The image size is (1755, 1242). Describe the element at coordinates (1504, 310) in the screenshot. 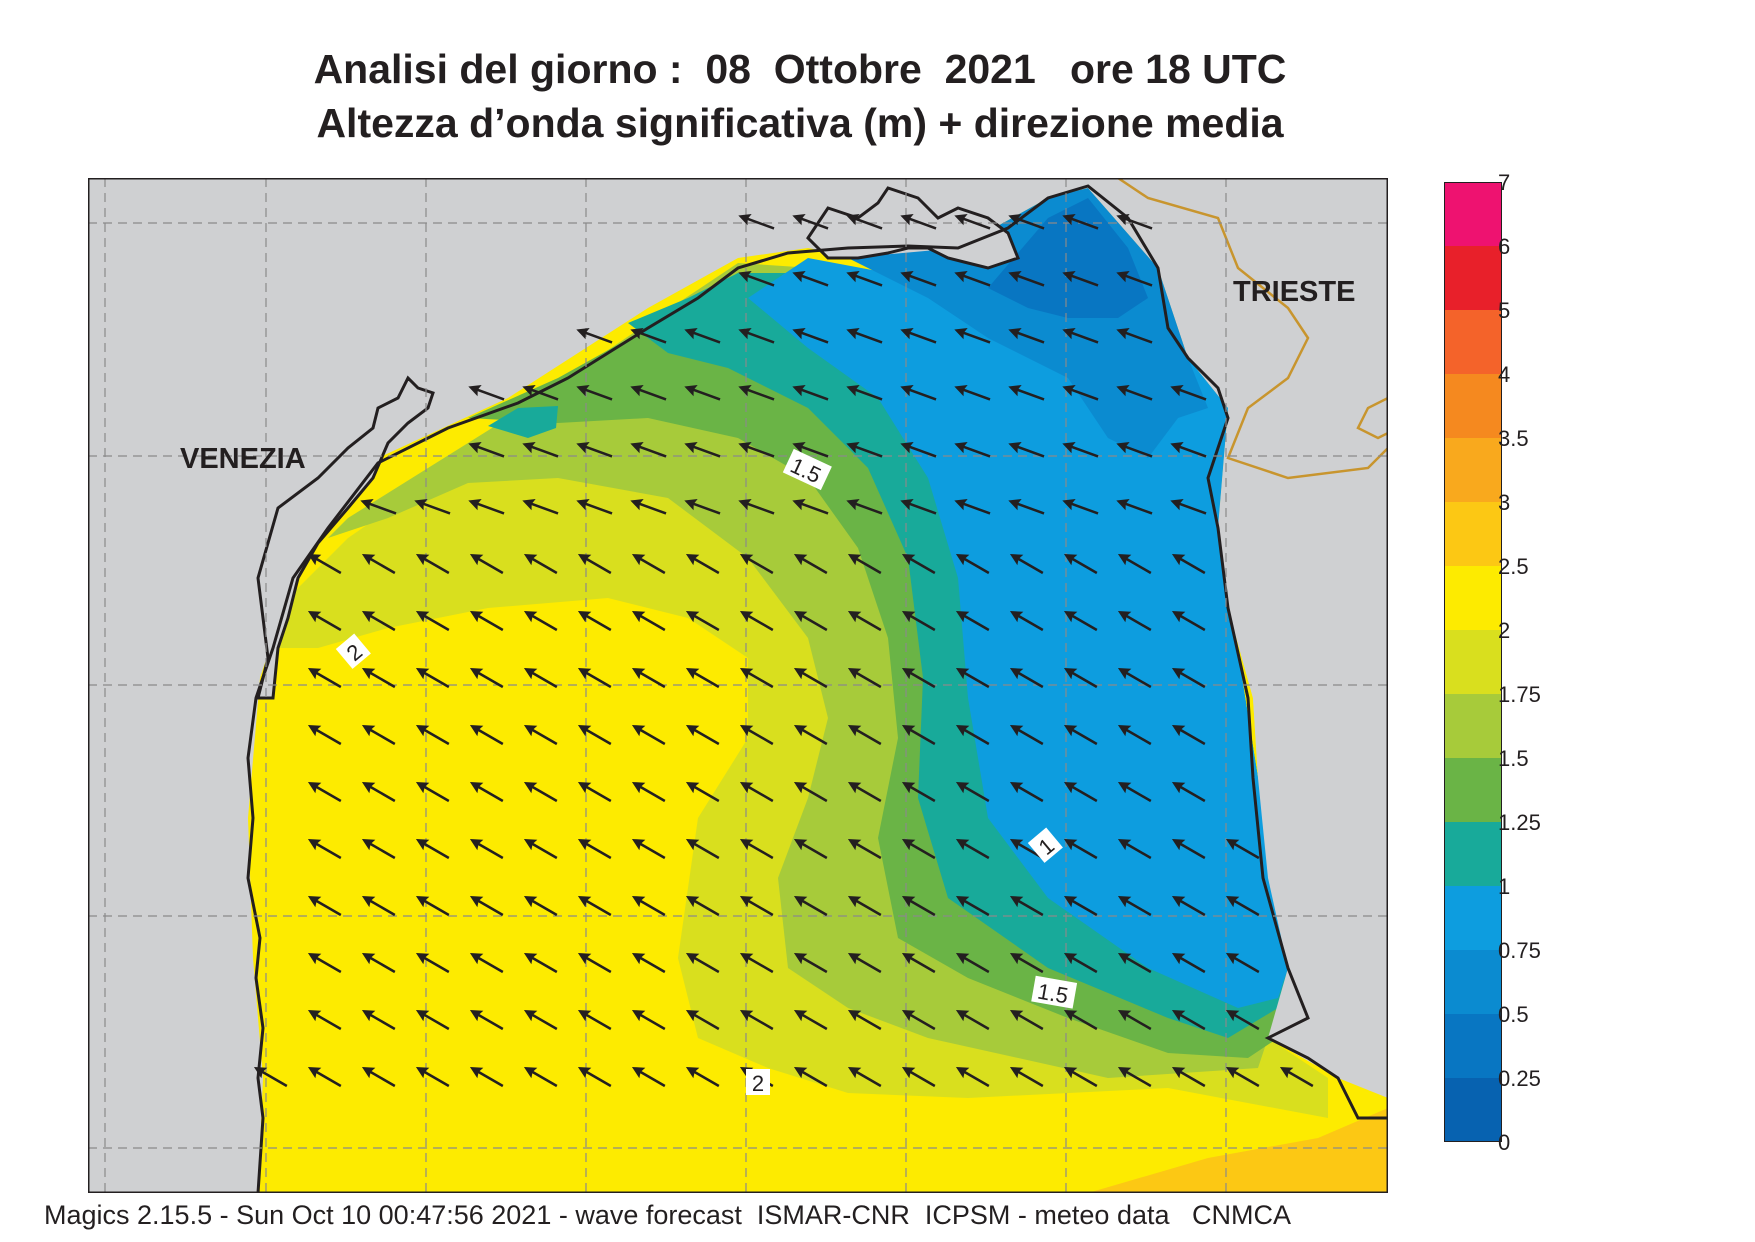

I see `colorbar-tick-label: 5` at that location.